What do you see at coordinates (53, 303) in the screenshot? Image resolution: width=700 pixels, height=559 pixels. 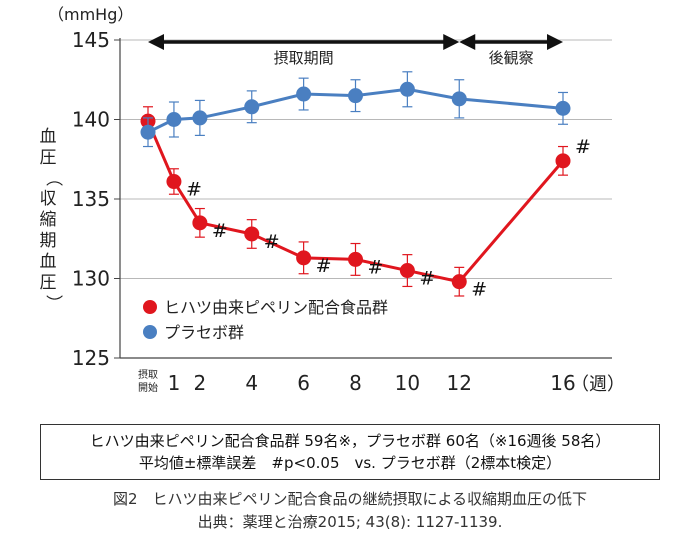 I see `y-axis-label-char: ）` at bounding box center [53, 303].